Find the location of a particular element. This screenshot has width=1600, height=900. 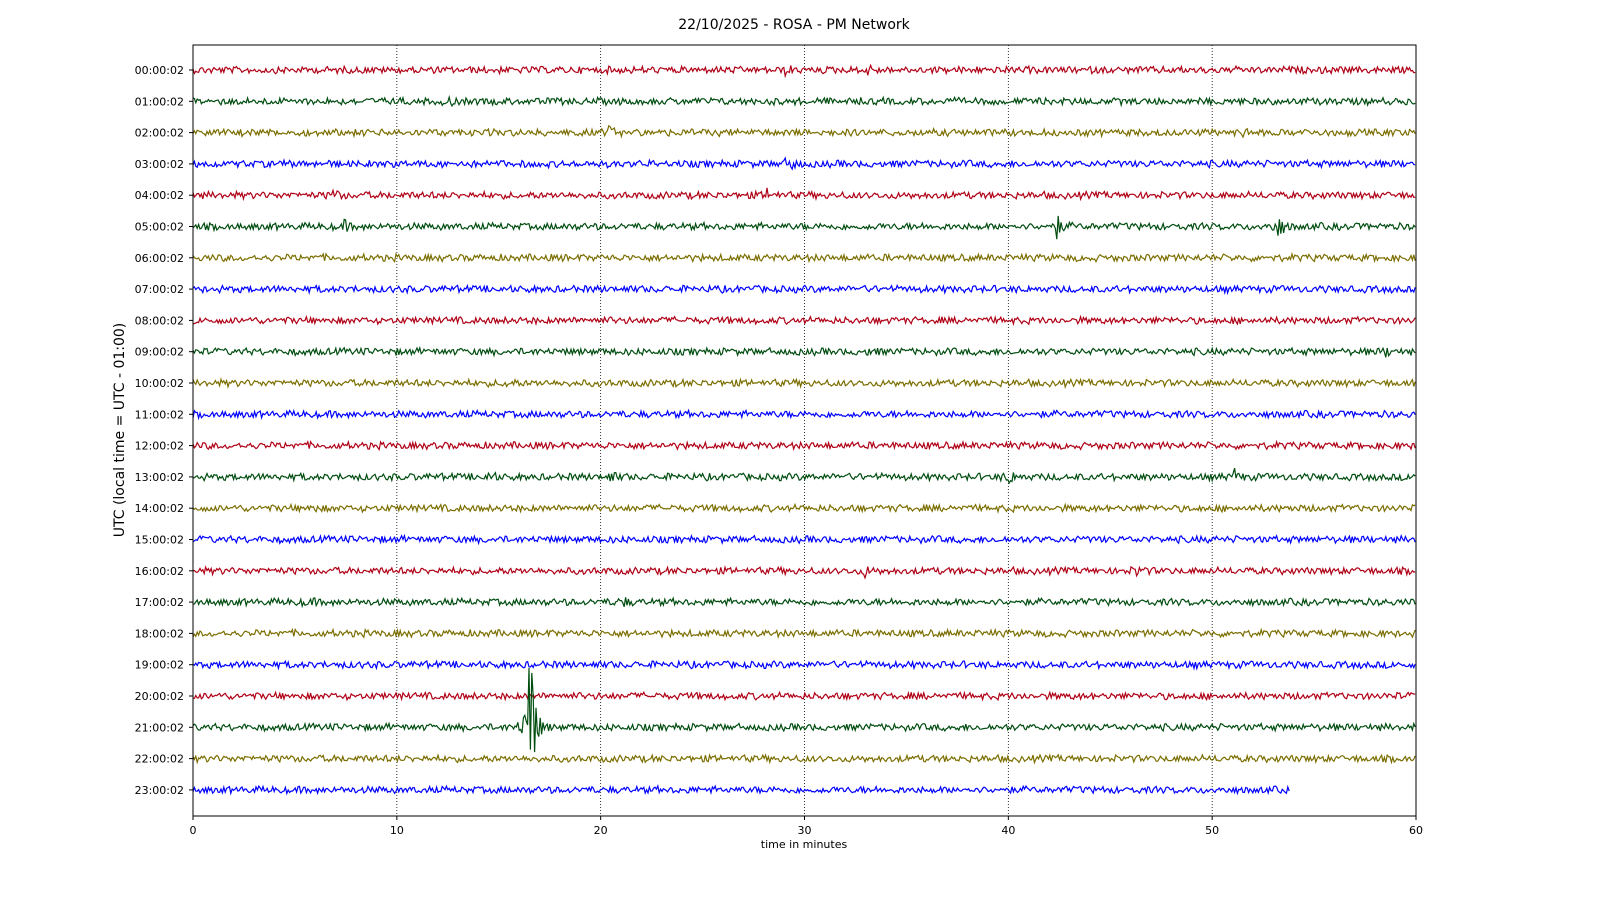

y-tick-label: 23:00:02 is located at coordinates (159, 790).